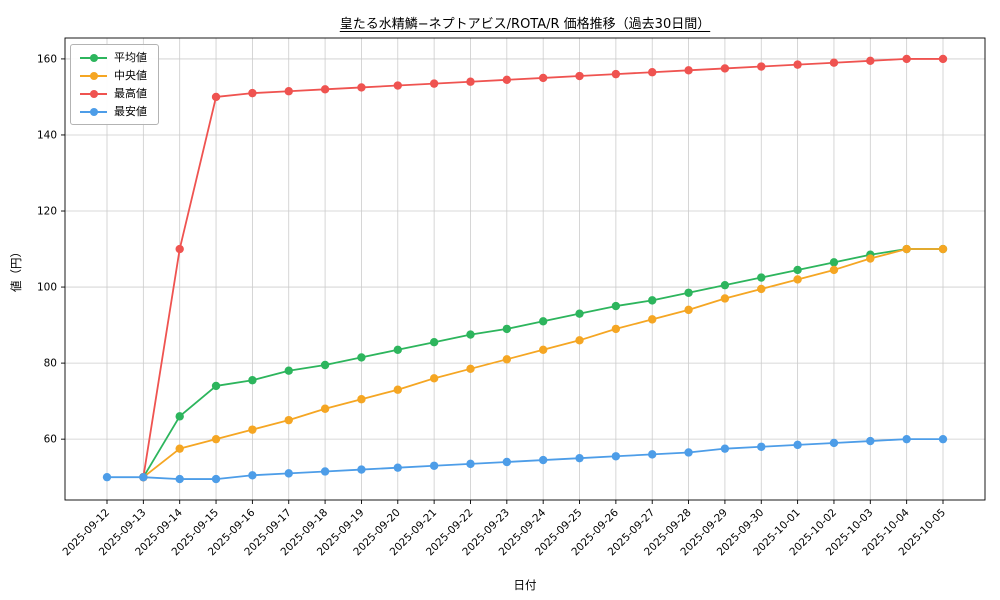 The height and width of the screenshot is (600, 1000). Describe the element at coordinates (47, 288) in the screenshot. I see `y-tick-label: 100` at that location.